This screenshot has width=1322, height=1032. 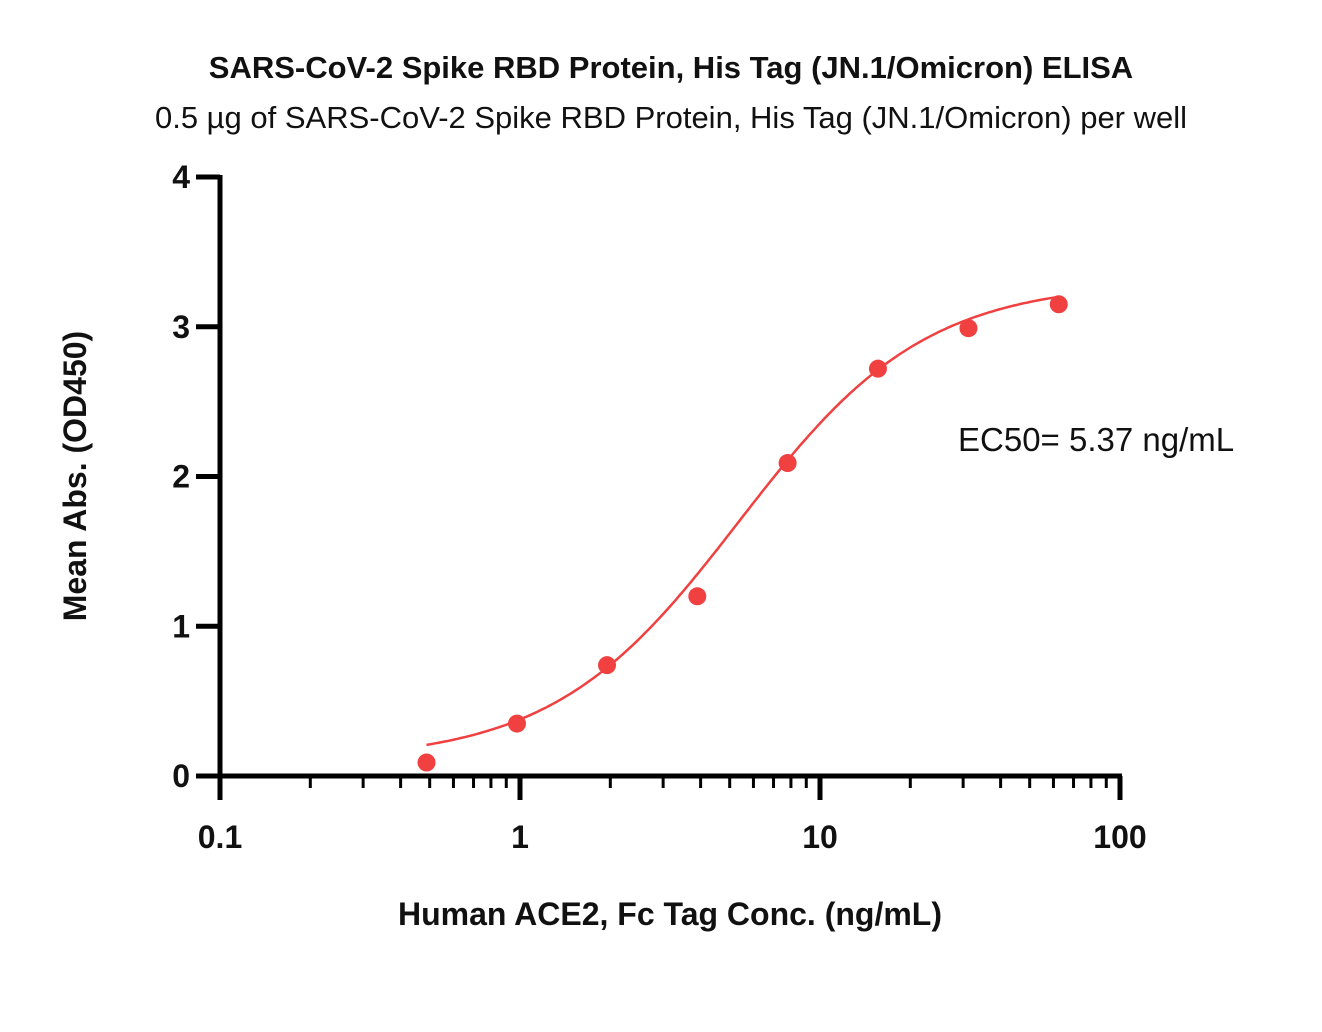 I want to click on y-tick-label: 3, so click(x=181, y=327).